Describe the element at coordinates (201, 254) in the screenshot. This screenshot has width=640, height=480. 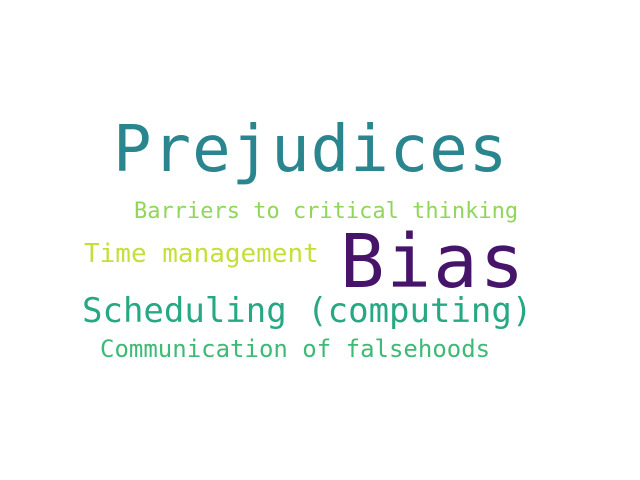
I see `word-time-management: Time management` at that location.